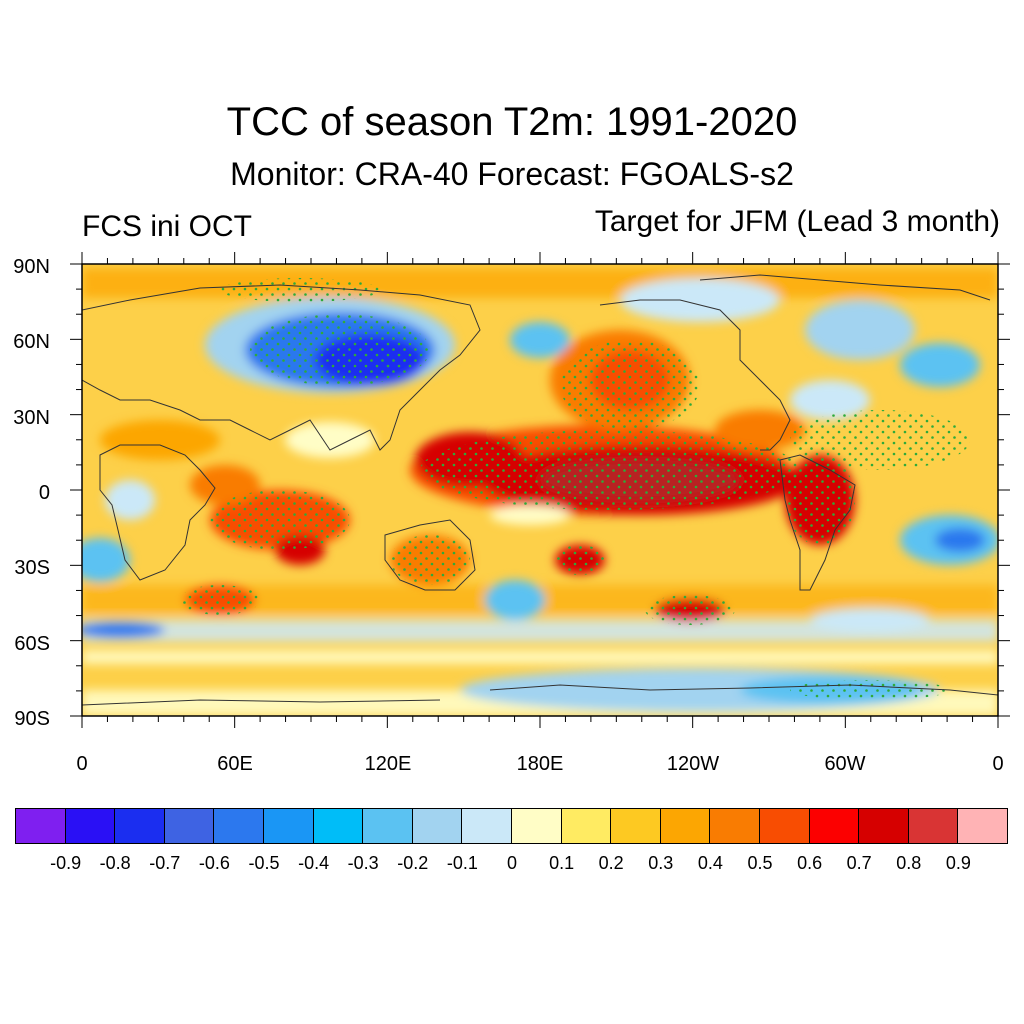 Image resolution: width=1024 pixels, height=1024 pixels. Describe the element at coordinates (540, 764) in the screenshot. I see `lon-tick-label: 180E` at that location.